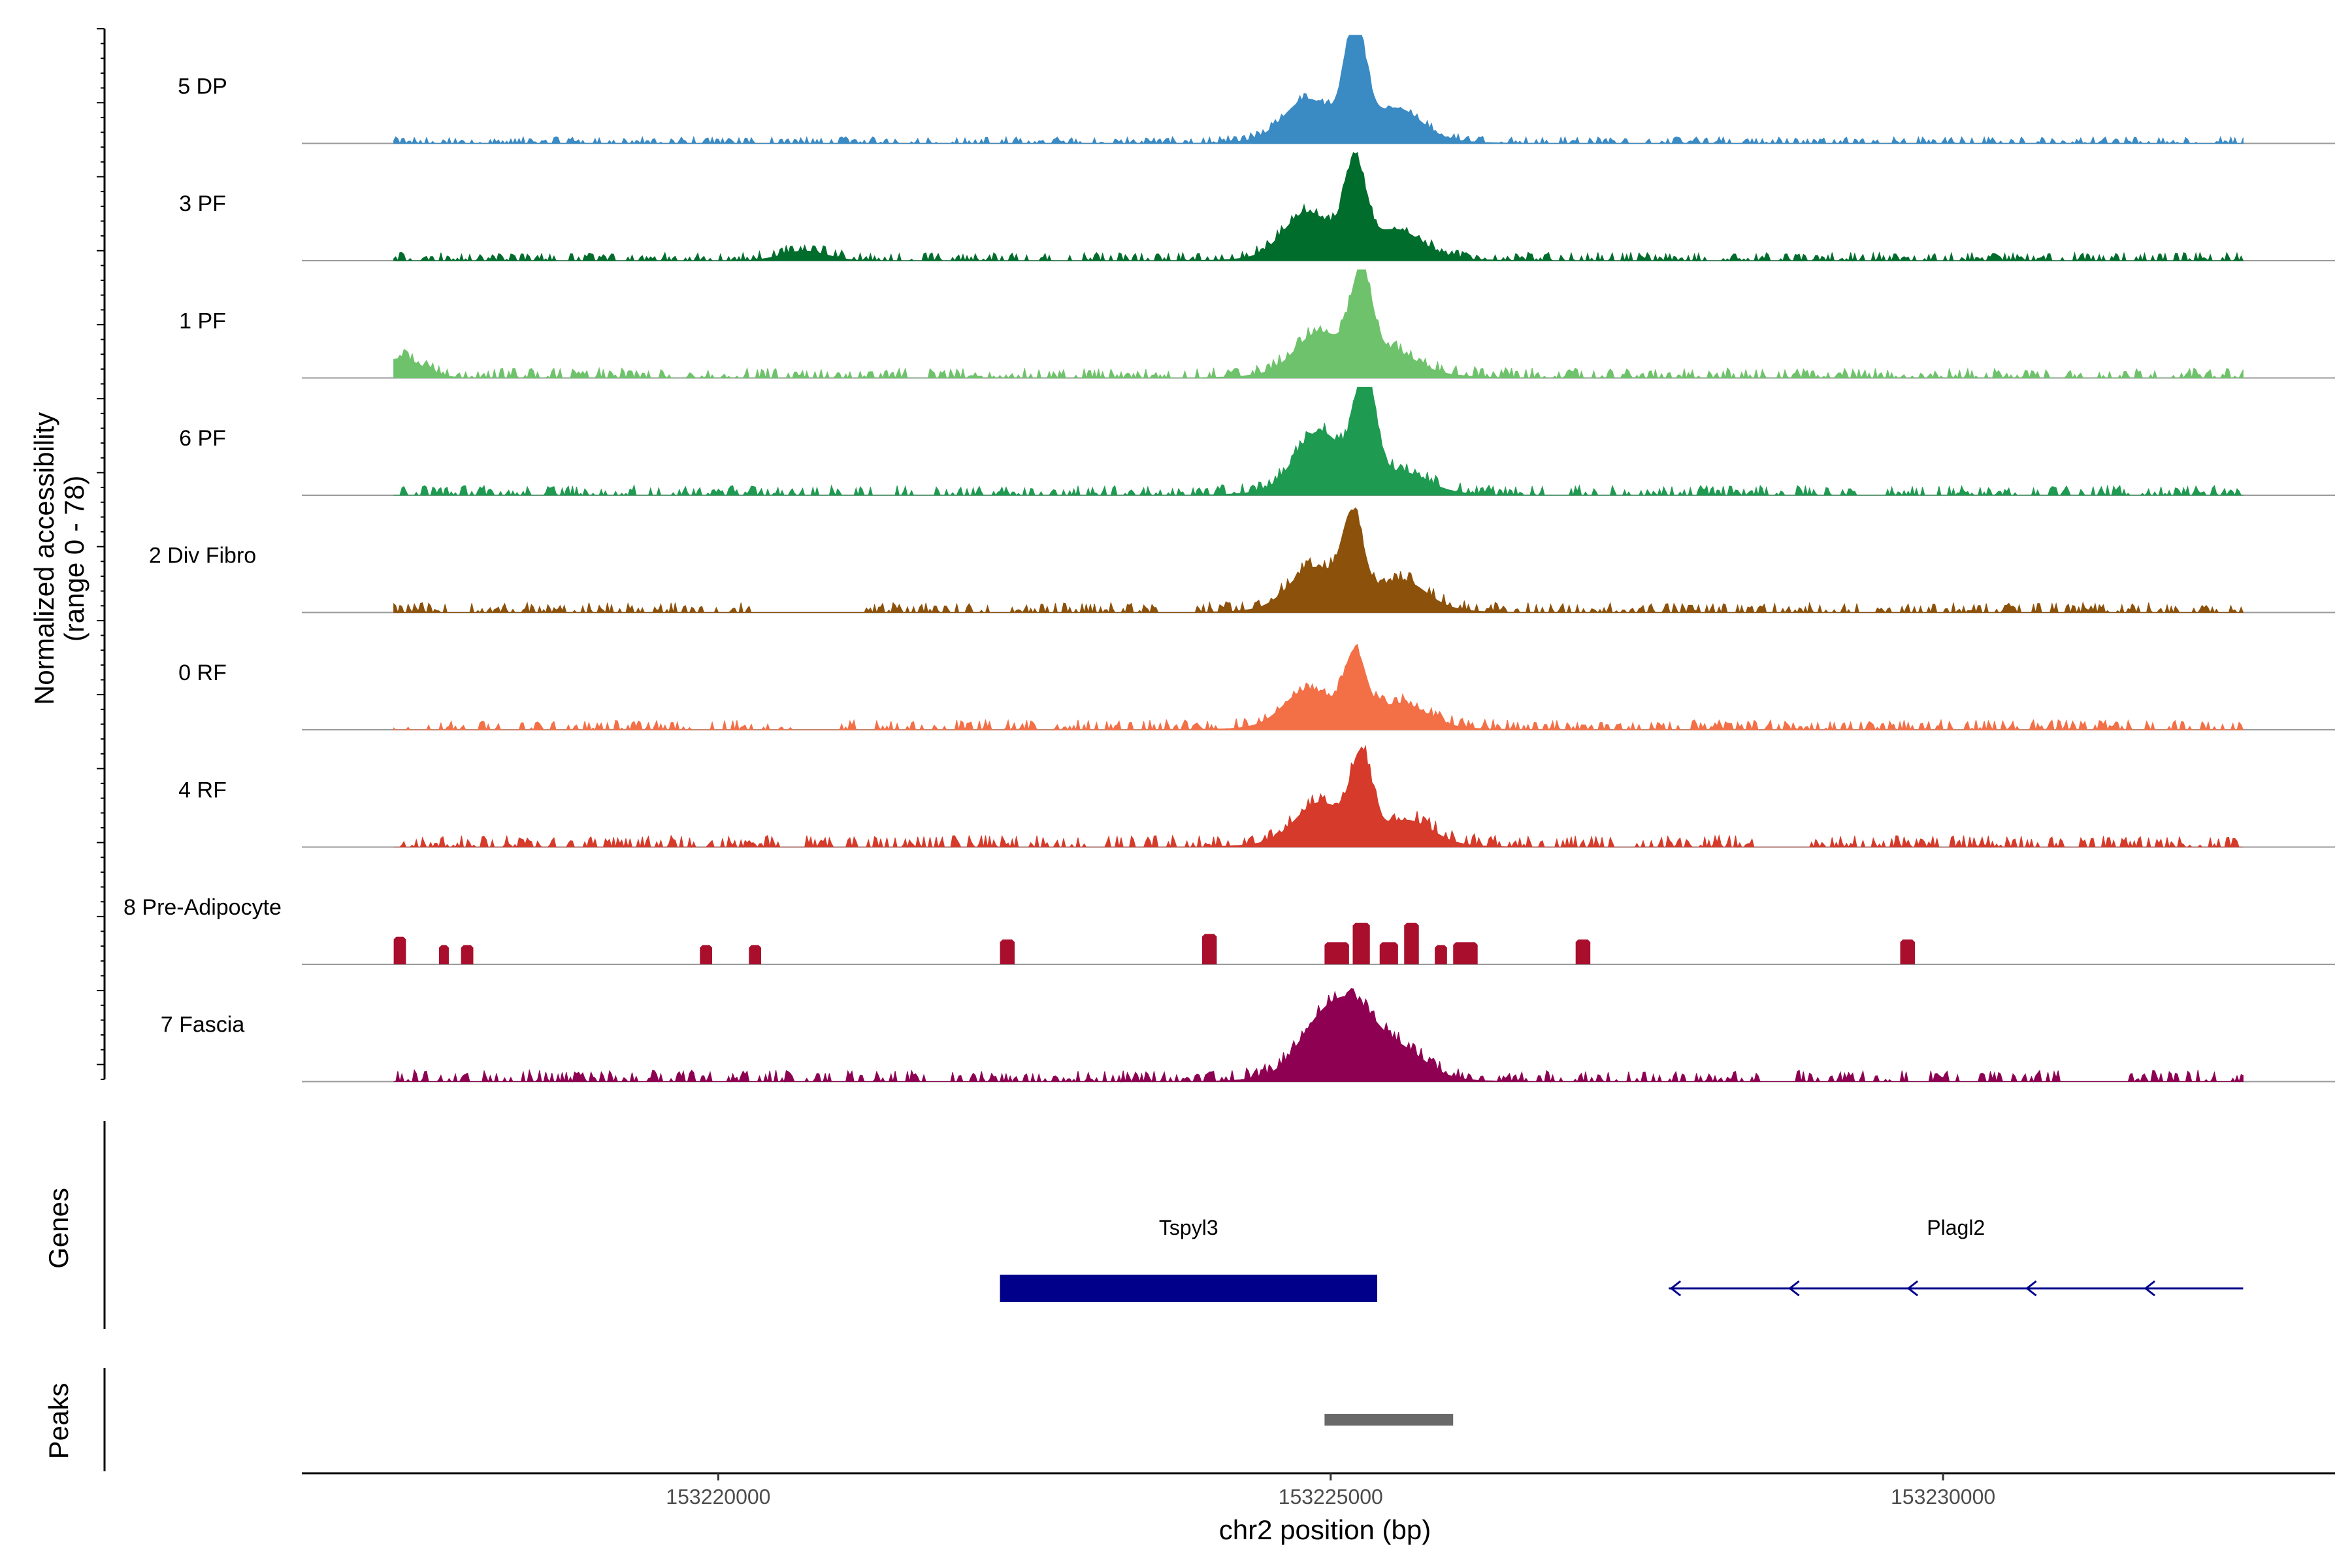  Describe the element at coordinates (58, 1421) in the screenshot. I see `peaks-track-title: Peaks` at that location.